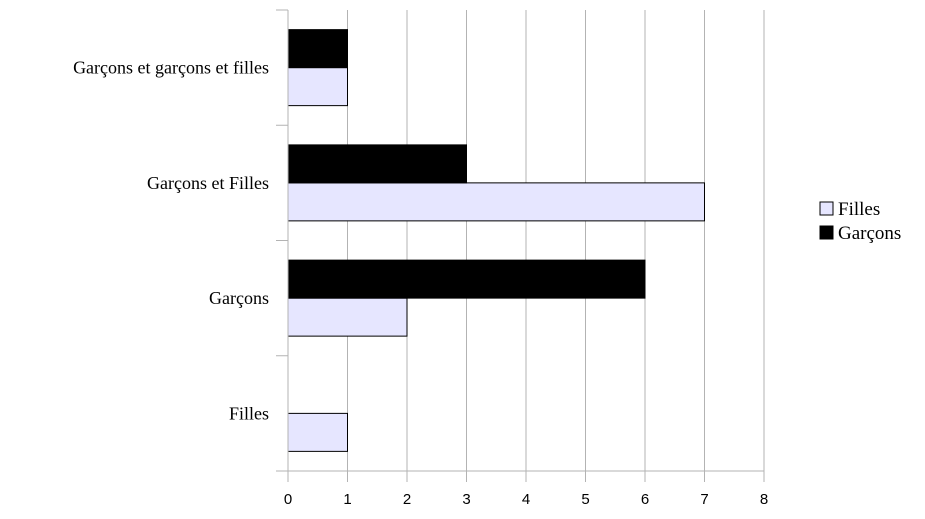 The height and width of the screenshot is (519, 925). I want to click on x-tick-label-2: 2, so click(407, 499).